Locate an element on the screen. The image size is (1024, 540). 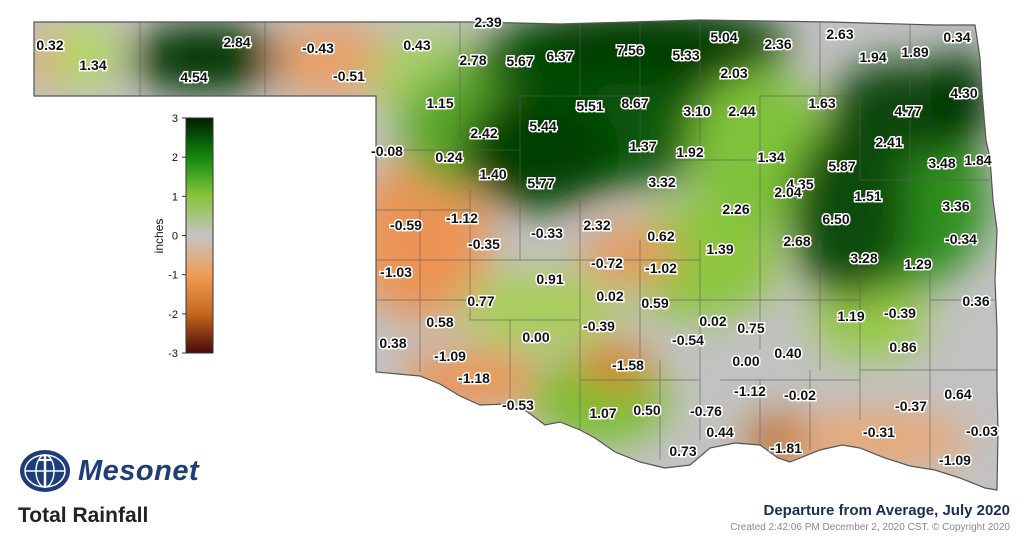
station-value: -0.08 is located at coordinates (387, 151).